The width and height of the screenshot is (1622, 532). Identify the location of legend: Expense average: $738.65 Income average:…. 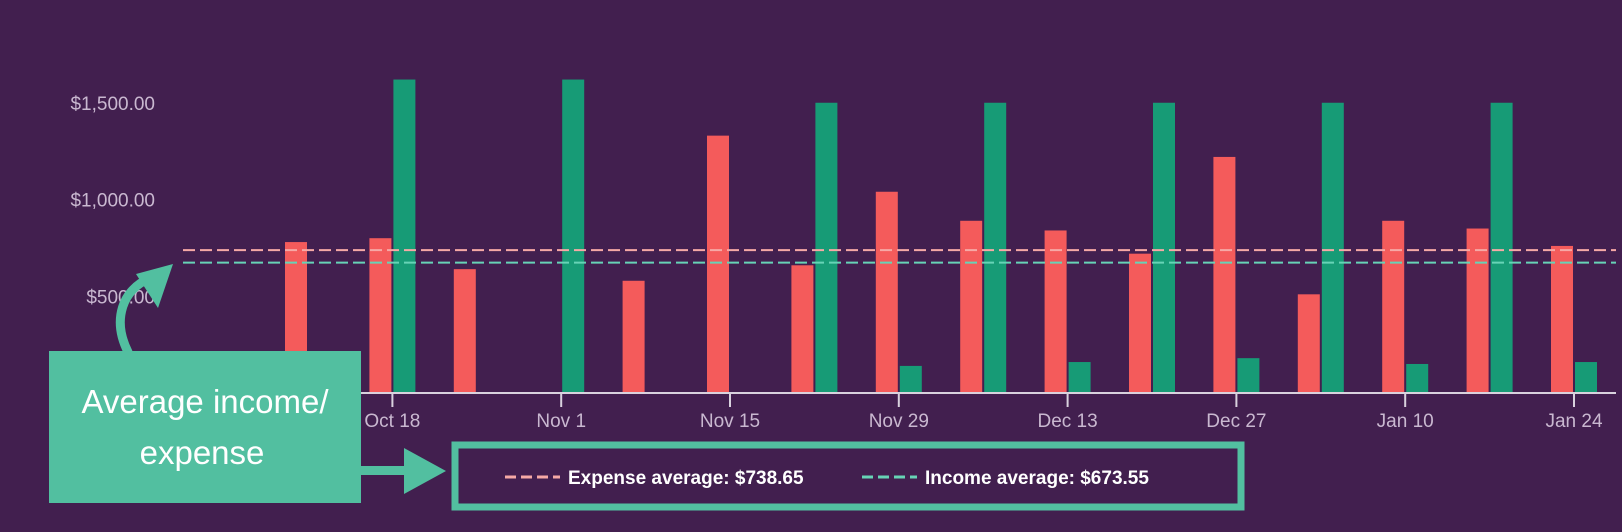
(848, 476).